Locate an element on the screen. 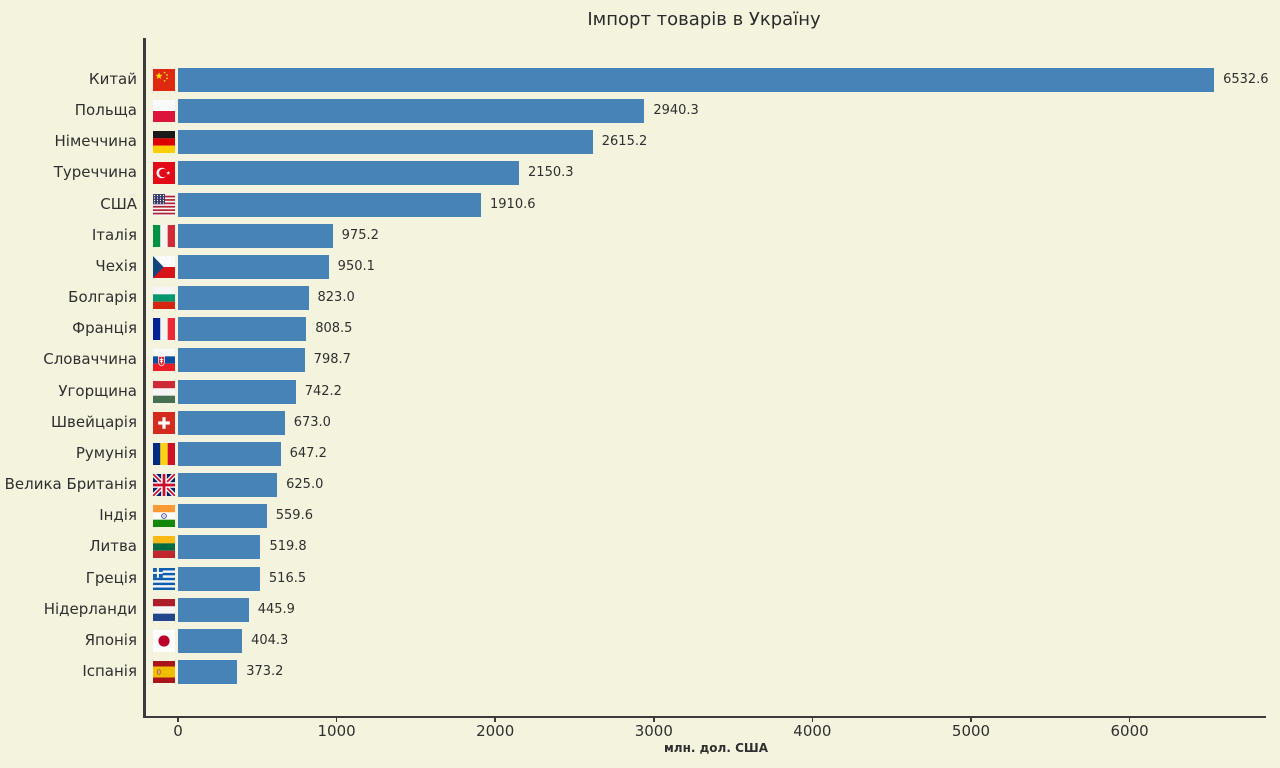 Image resolution: width=1280 pixels, height=768 pixels. bulgaria-flag-icon is located at coordinates (164, 298).